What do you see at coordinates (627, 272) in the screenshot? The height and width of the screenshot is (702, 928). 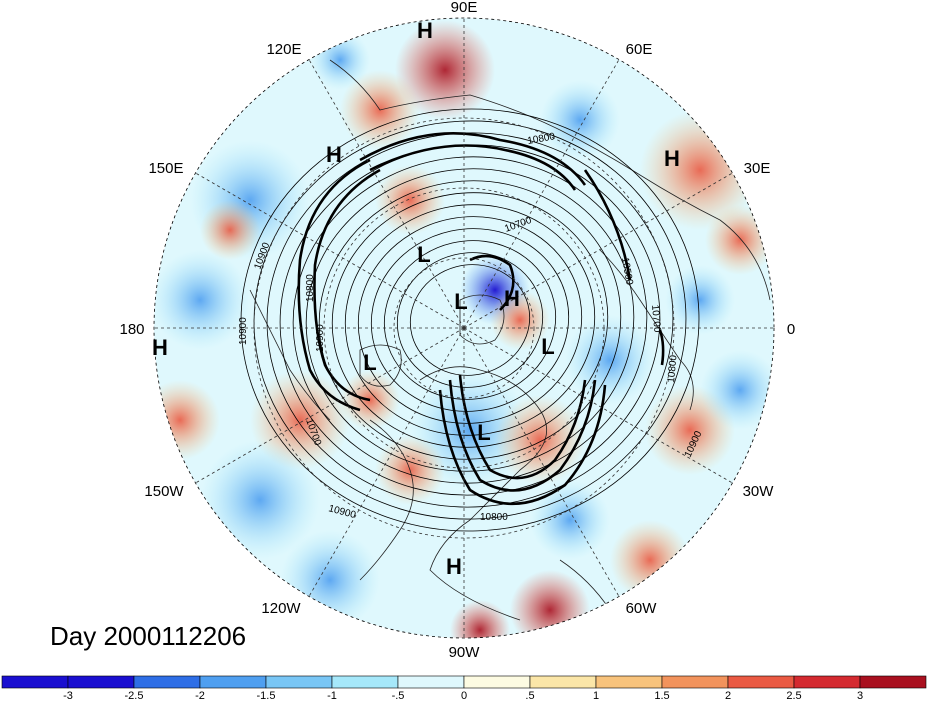 I see `contour-label: 10500` at bounding box center [627, 272].